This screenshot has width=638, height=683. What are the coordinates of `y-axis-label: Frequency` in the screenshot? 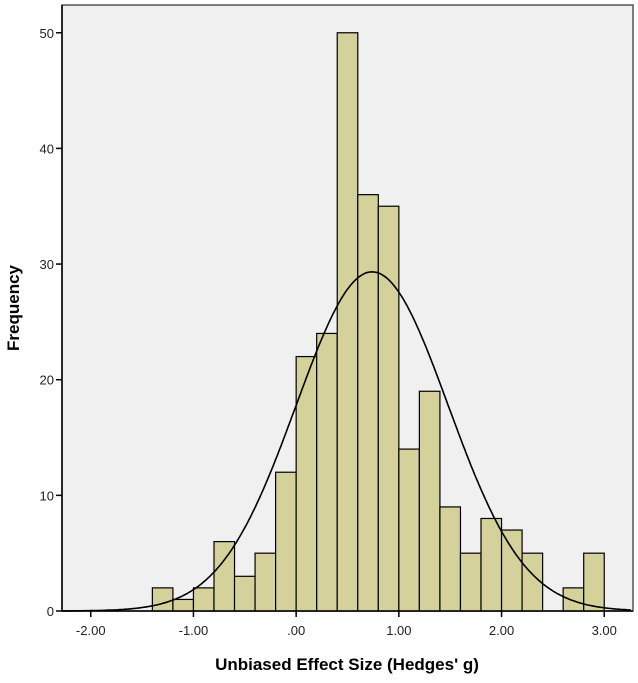 It's located at (13, 307).